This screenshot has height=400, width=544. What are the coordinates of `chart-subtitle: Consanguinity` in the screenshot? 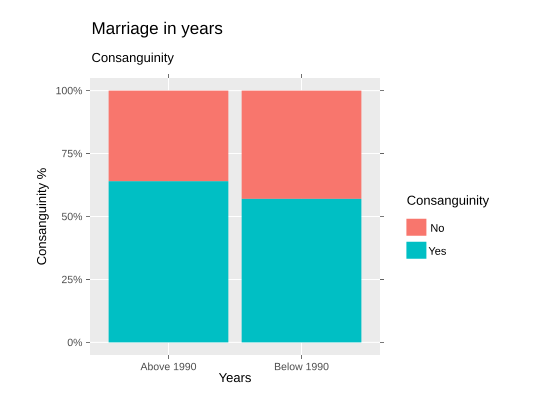 It's located at (133, 58).